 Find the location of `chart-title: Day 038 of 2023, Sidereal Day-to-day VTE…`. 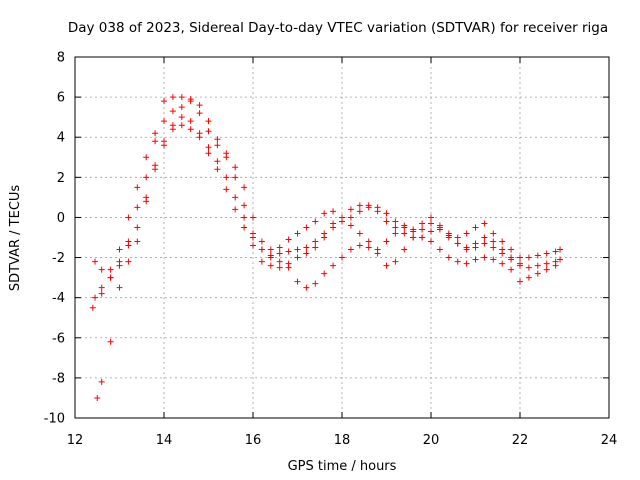

chart-title: Day 038 of 2023, Sidereal Day-to-day VTE… is located at coordinates (338, 28).